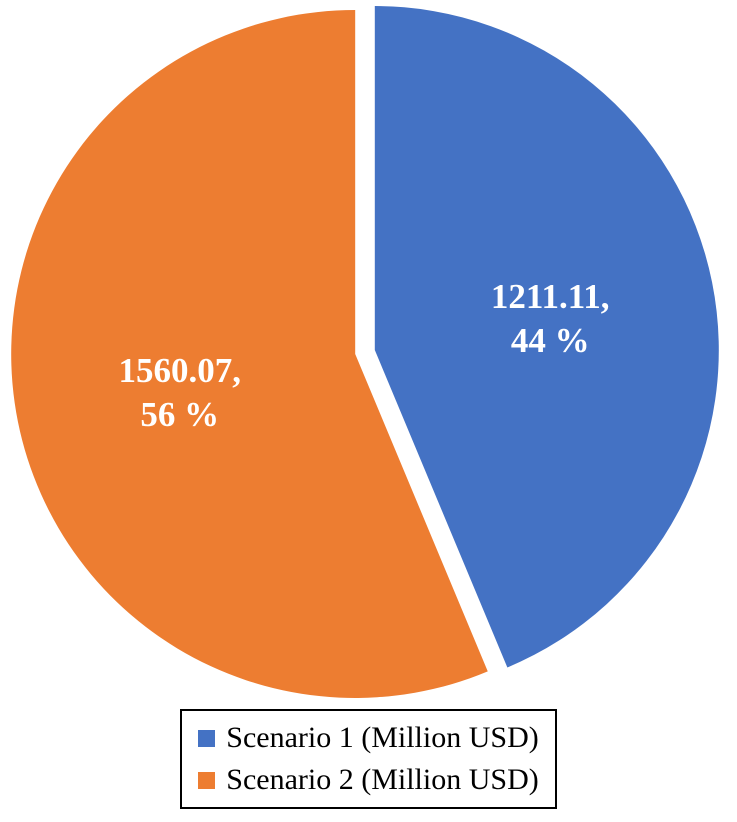 Image resolution: width=737 pixels, height=822 pixels. I want to click on legend-item: Scenario 1 (Million USD), so click(368, 738).